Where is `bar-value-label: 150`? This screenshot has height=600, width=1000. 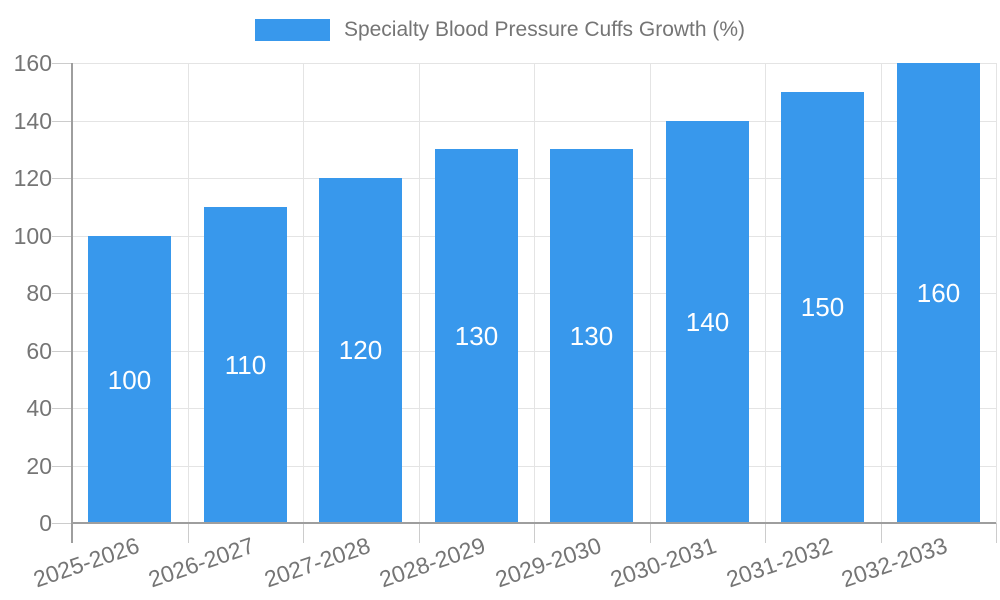 bar-value-label: 150 is located at coordinates (822, 307).